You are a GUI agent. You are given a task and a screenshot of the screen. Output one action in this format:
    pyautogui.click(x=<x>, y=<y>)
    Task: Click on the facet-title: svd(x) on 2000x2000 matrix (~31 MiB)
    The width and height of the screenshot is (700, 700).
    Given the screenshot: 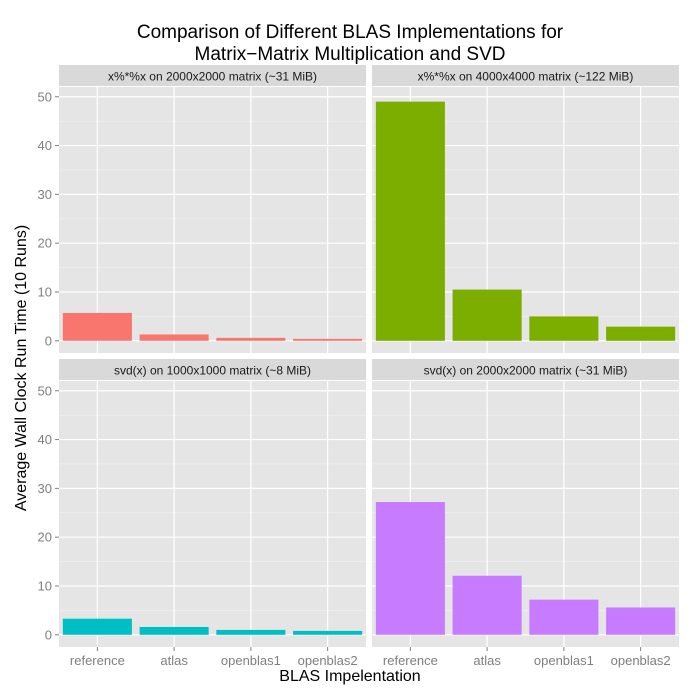 What is the action you would take?
    pyautogui.click(x=526, y=371)
    